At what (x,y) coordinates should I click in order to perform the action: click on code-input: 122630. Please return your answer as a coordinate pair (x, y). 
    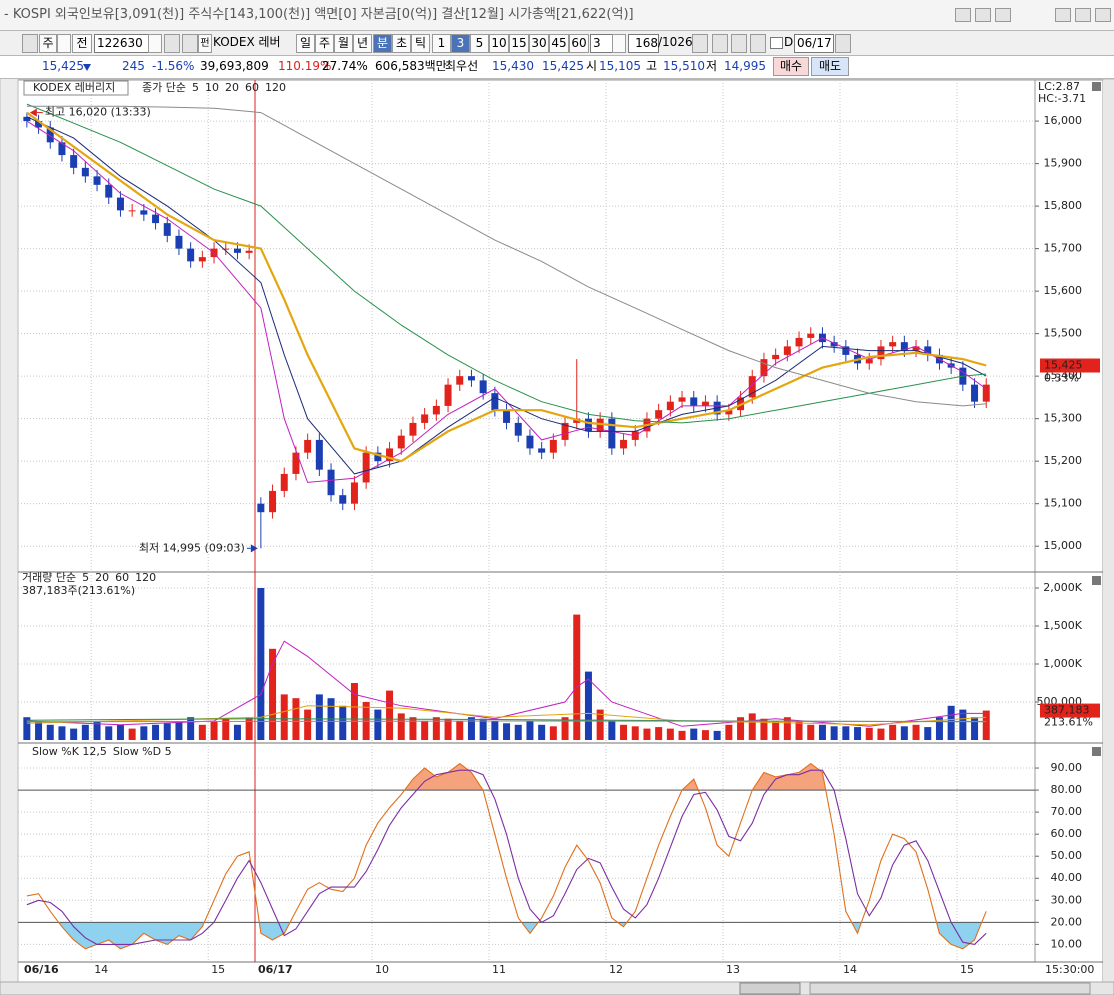
    Looking at the image, I should click on (122, 43).